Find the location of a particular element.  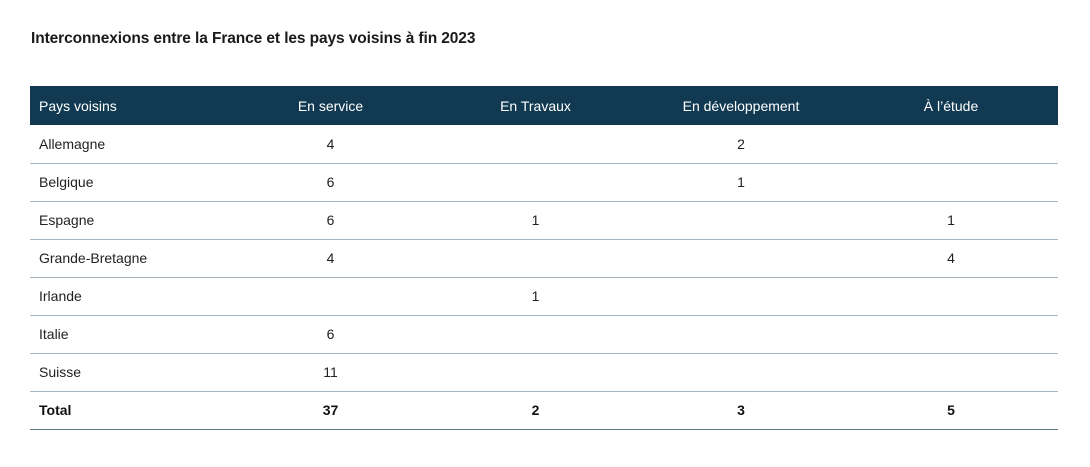

column-header-en-developpement: En développement is located at coordinates (741, 105).